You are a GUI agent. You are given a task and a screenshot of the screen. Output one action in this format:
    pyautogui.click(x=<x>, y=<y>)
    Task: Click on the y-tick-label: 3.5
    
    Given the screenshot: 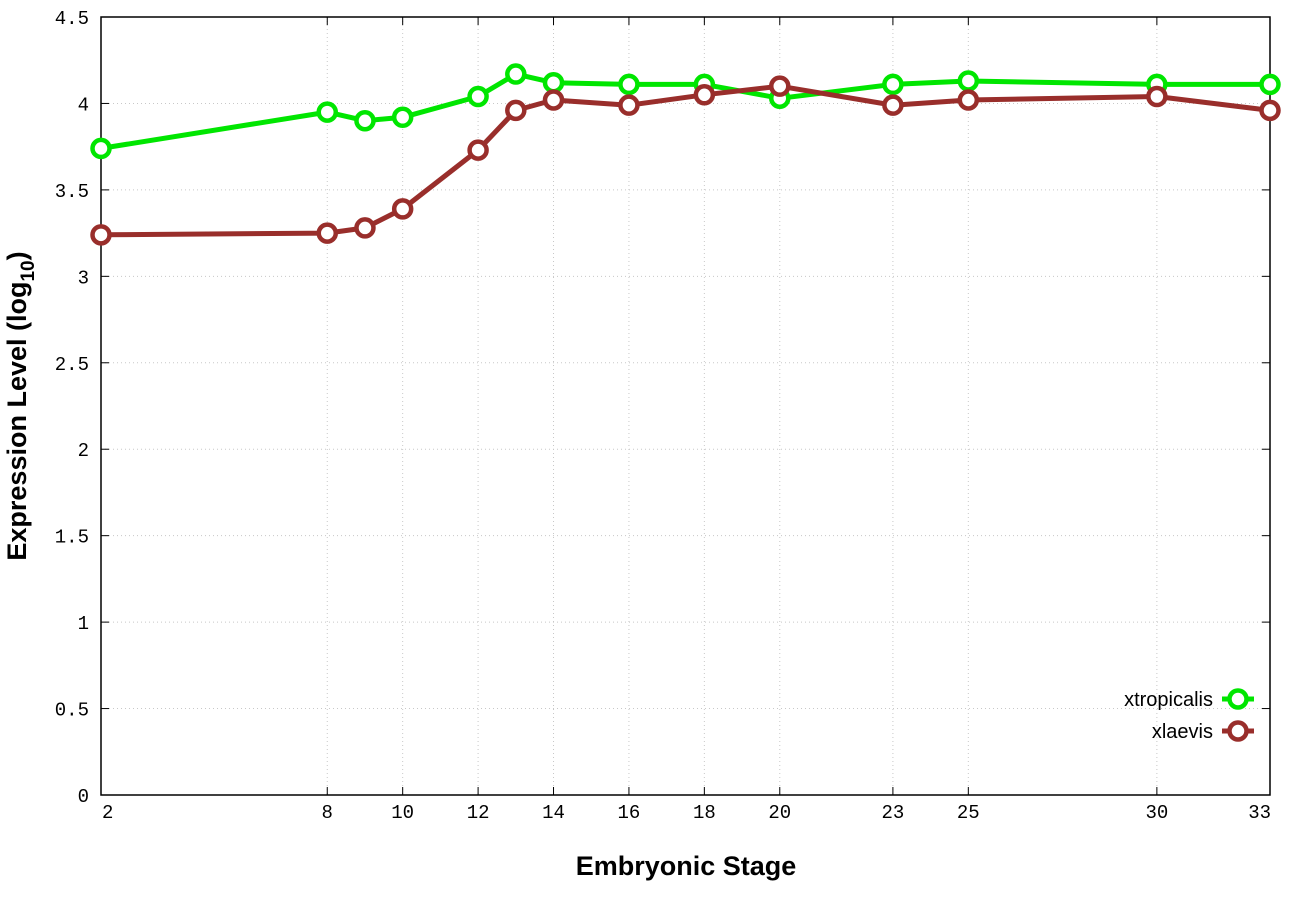 What is the action you would take?
    pyautogui.click(x=72, y=192)
    